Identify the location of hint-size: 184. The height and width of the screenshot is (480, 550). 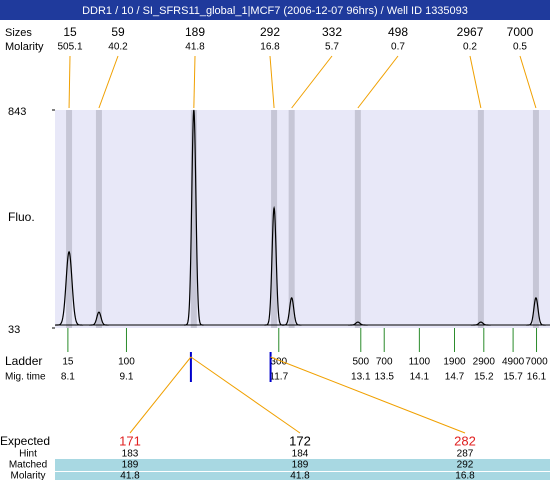
(300, 454).